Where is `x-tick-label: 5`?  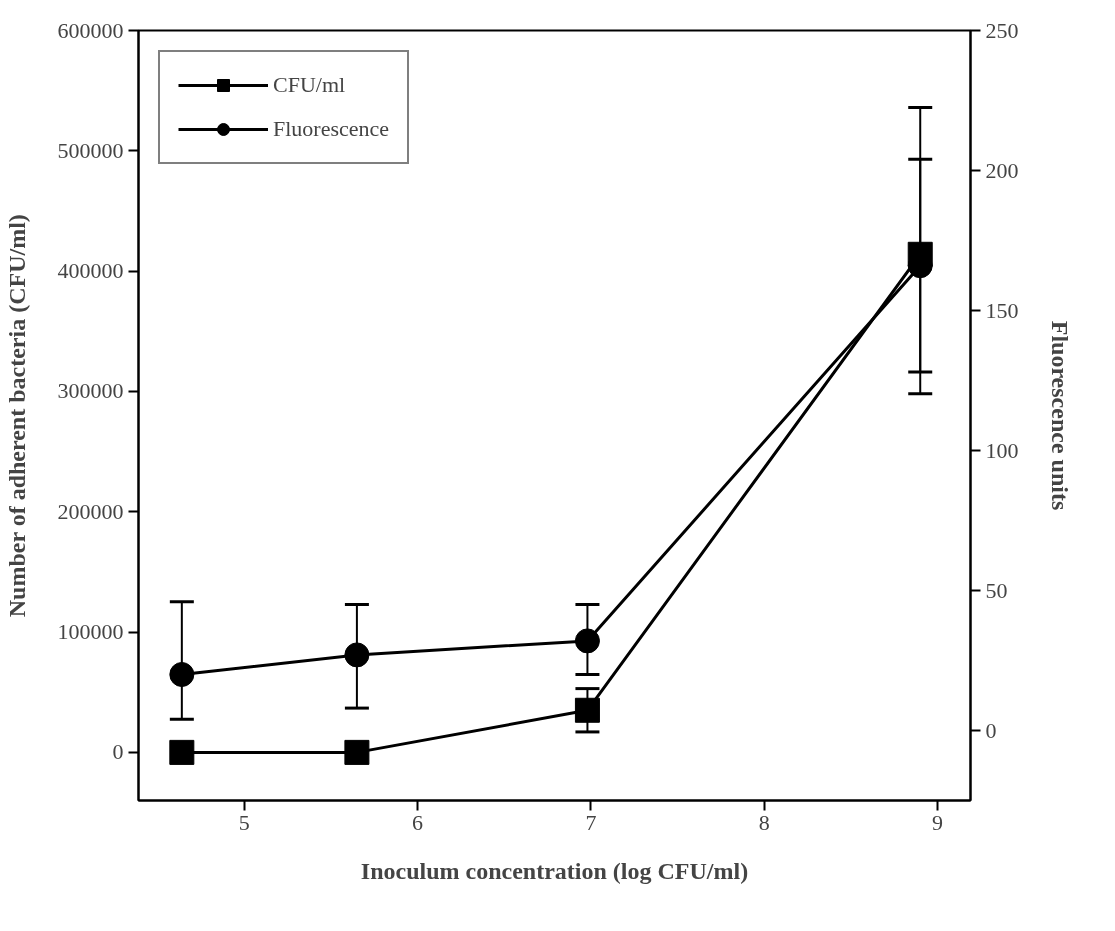 x-tick-label: 5 is located at coordinates (244, 822).